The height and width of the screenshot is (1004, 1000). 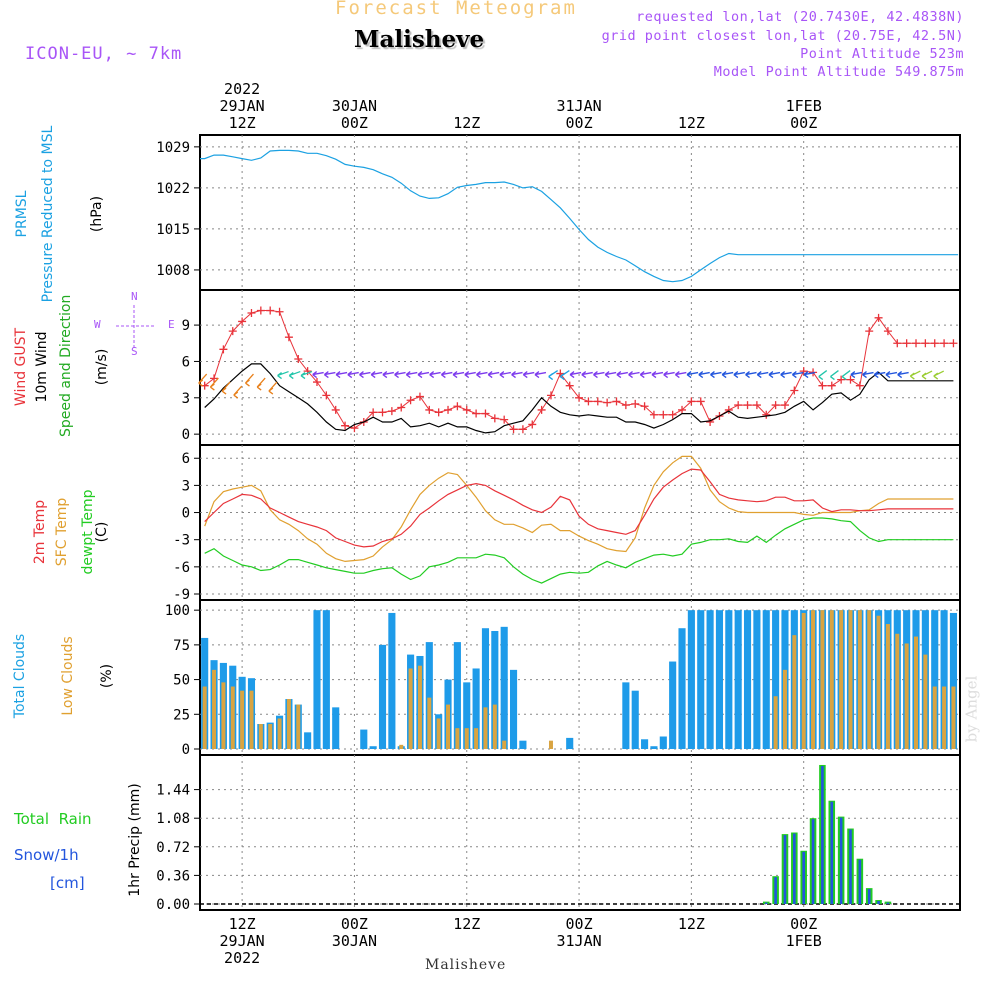 I want to click on wind-speed-line, so click(x=579, y=398).